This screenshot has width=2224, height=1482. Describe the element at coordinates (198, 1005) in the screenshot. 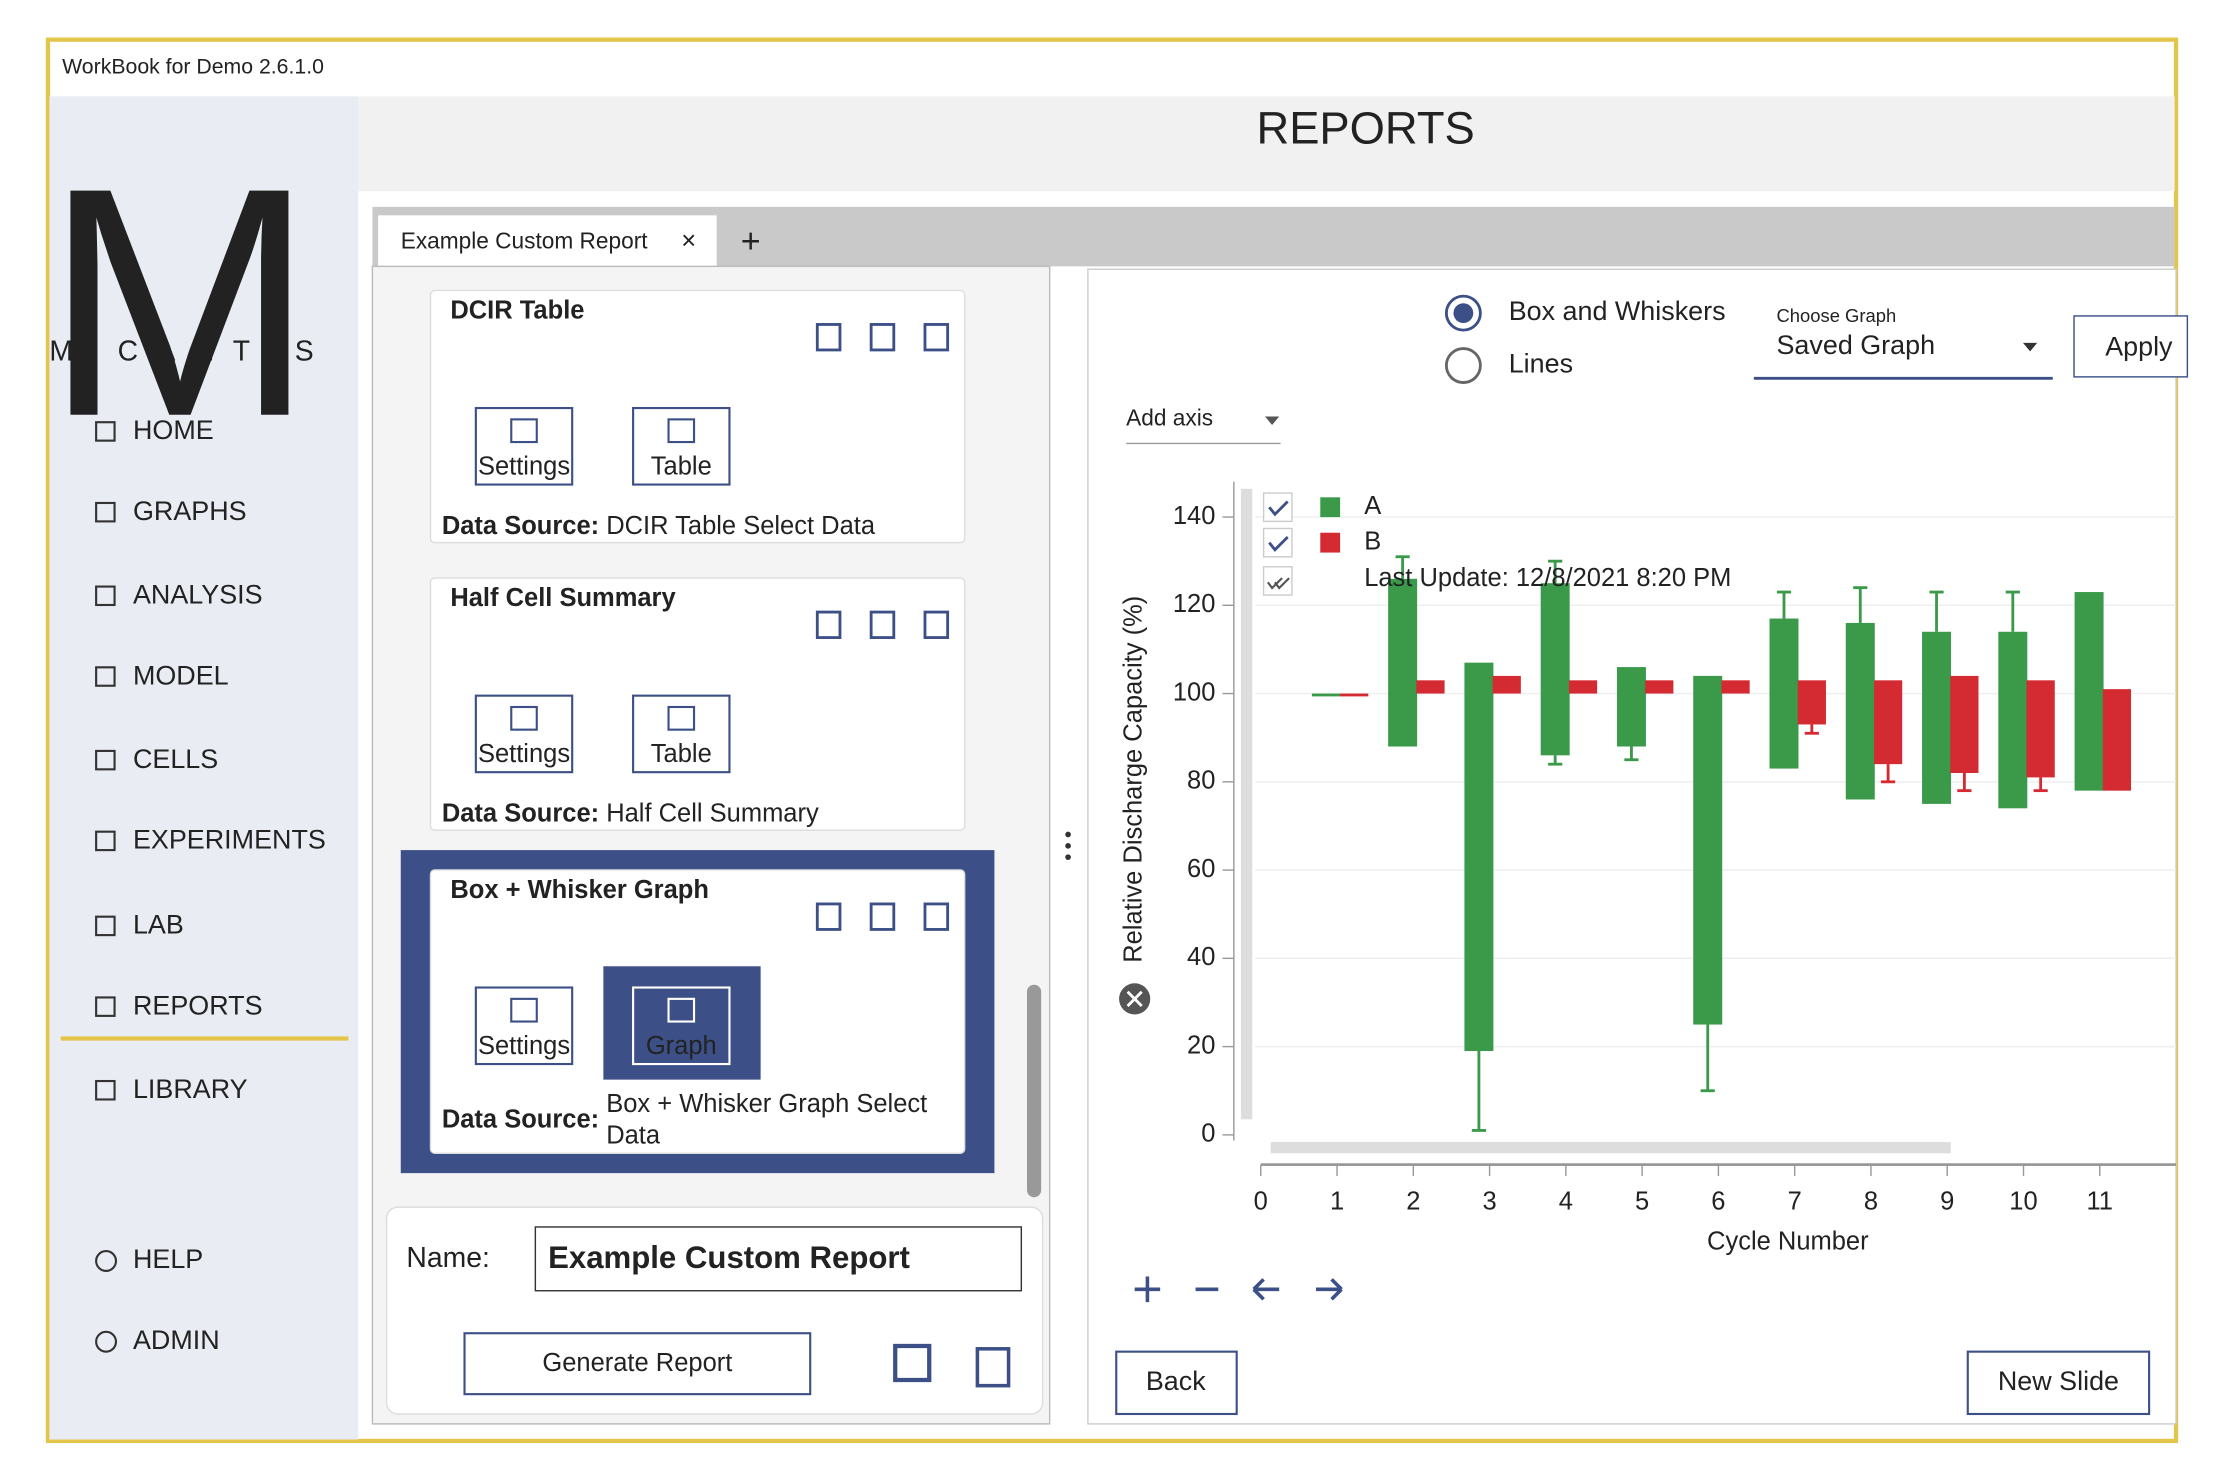

I see `nav-item: REPORTS` at that location.